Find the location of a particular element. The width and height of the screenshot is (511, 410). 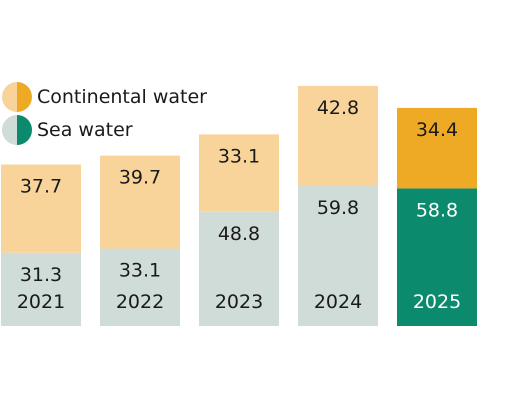

legend-label-sea: Sea water is located at coordinates (85, 130).